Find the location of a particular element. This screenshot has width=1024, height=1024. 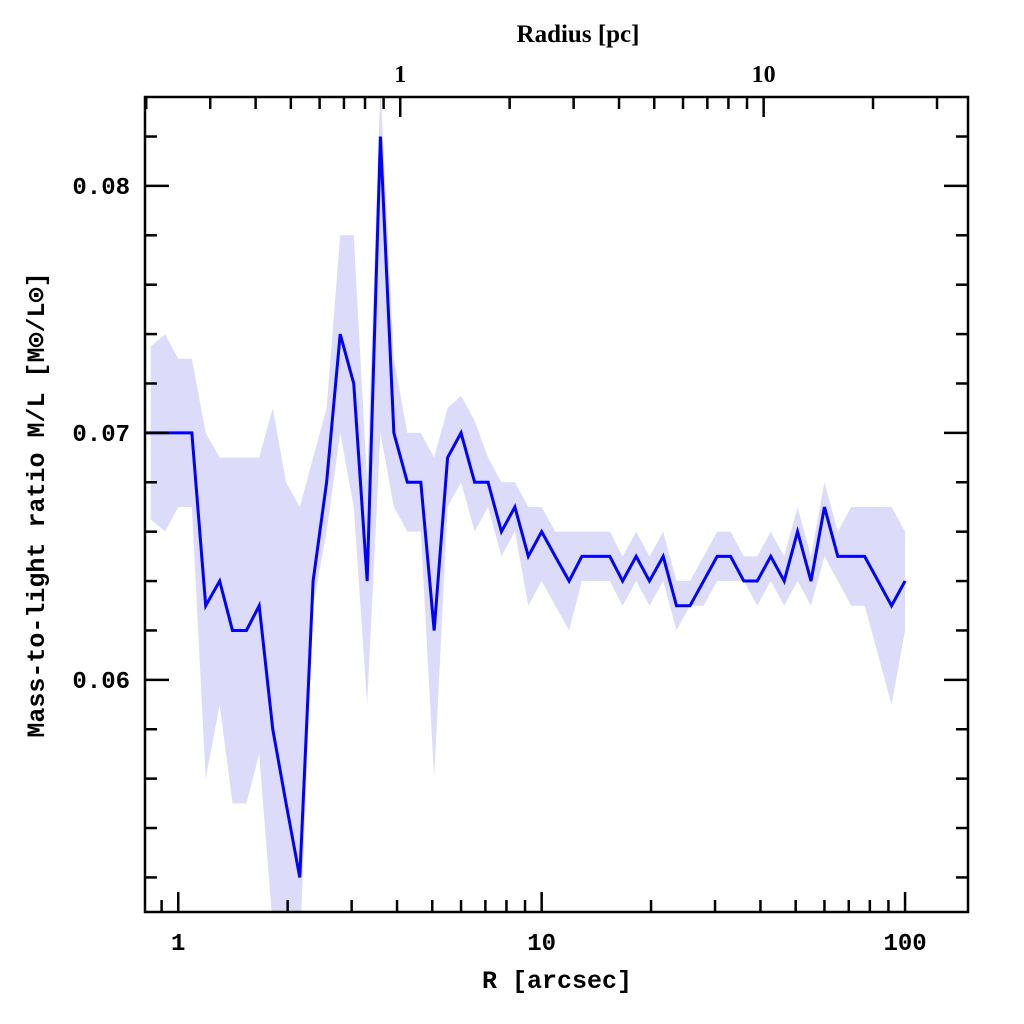

top-tick-label: 10 is located at coordinates (764, 75).